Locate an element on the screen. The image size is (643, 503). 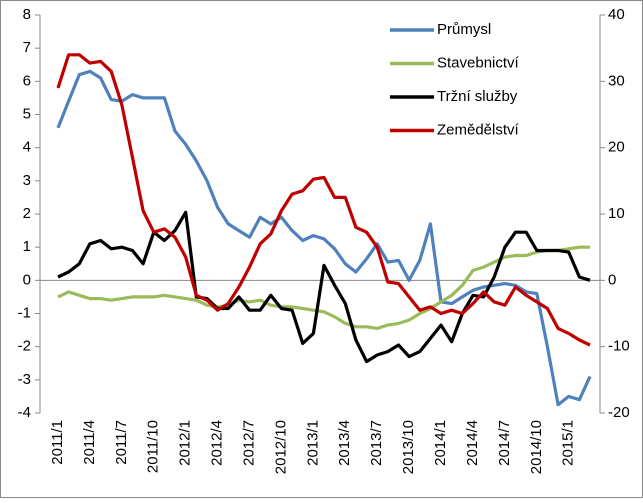
y-tick-label: 4 is located at coordinates (27, 147).